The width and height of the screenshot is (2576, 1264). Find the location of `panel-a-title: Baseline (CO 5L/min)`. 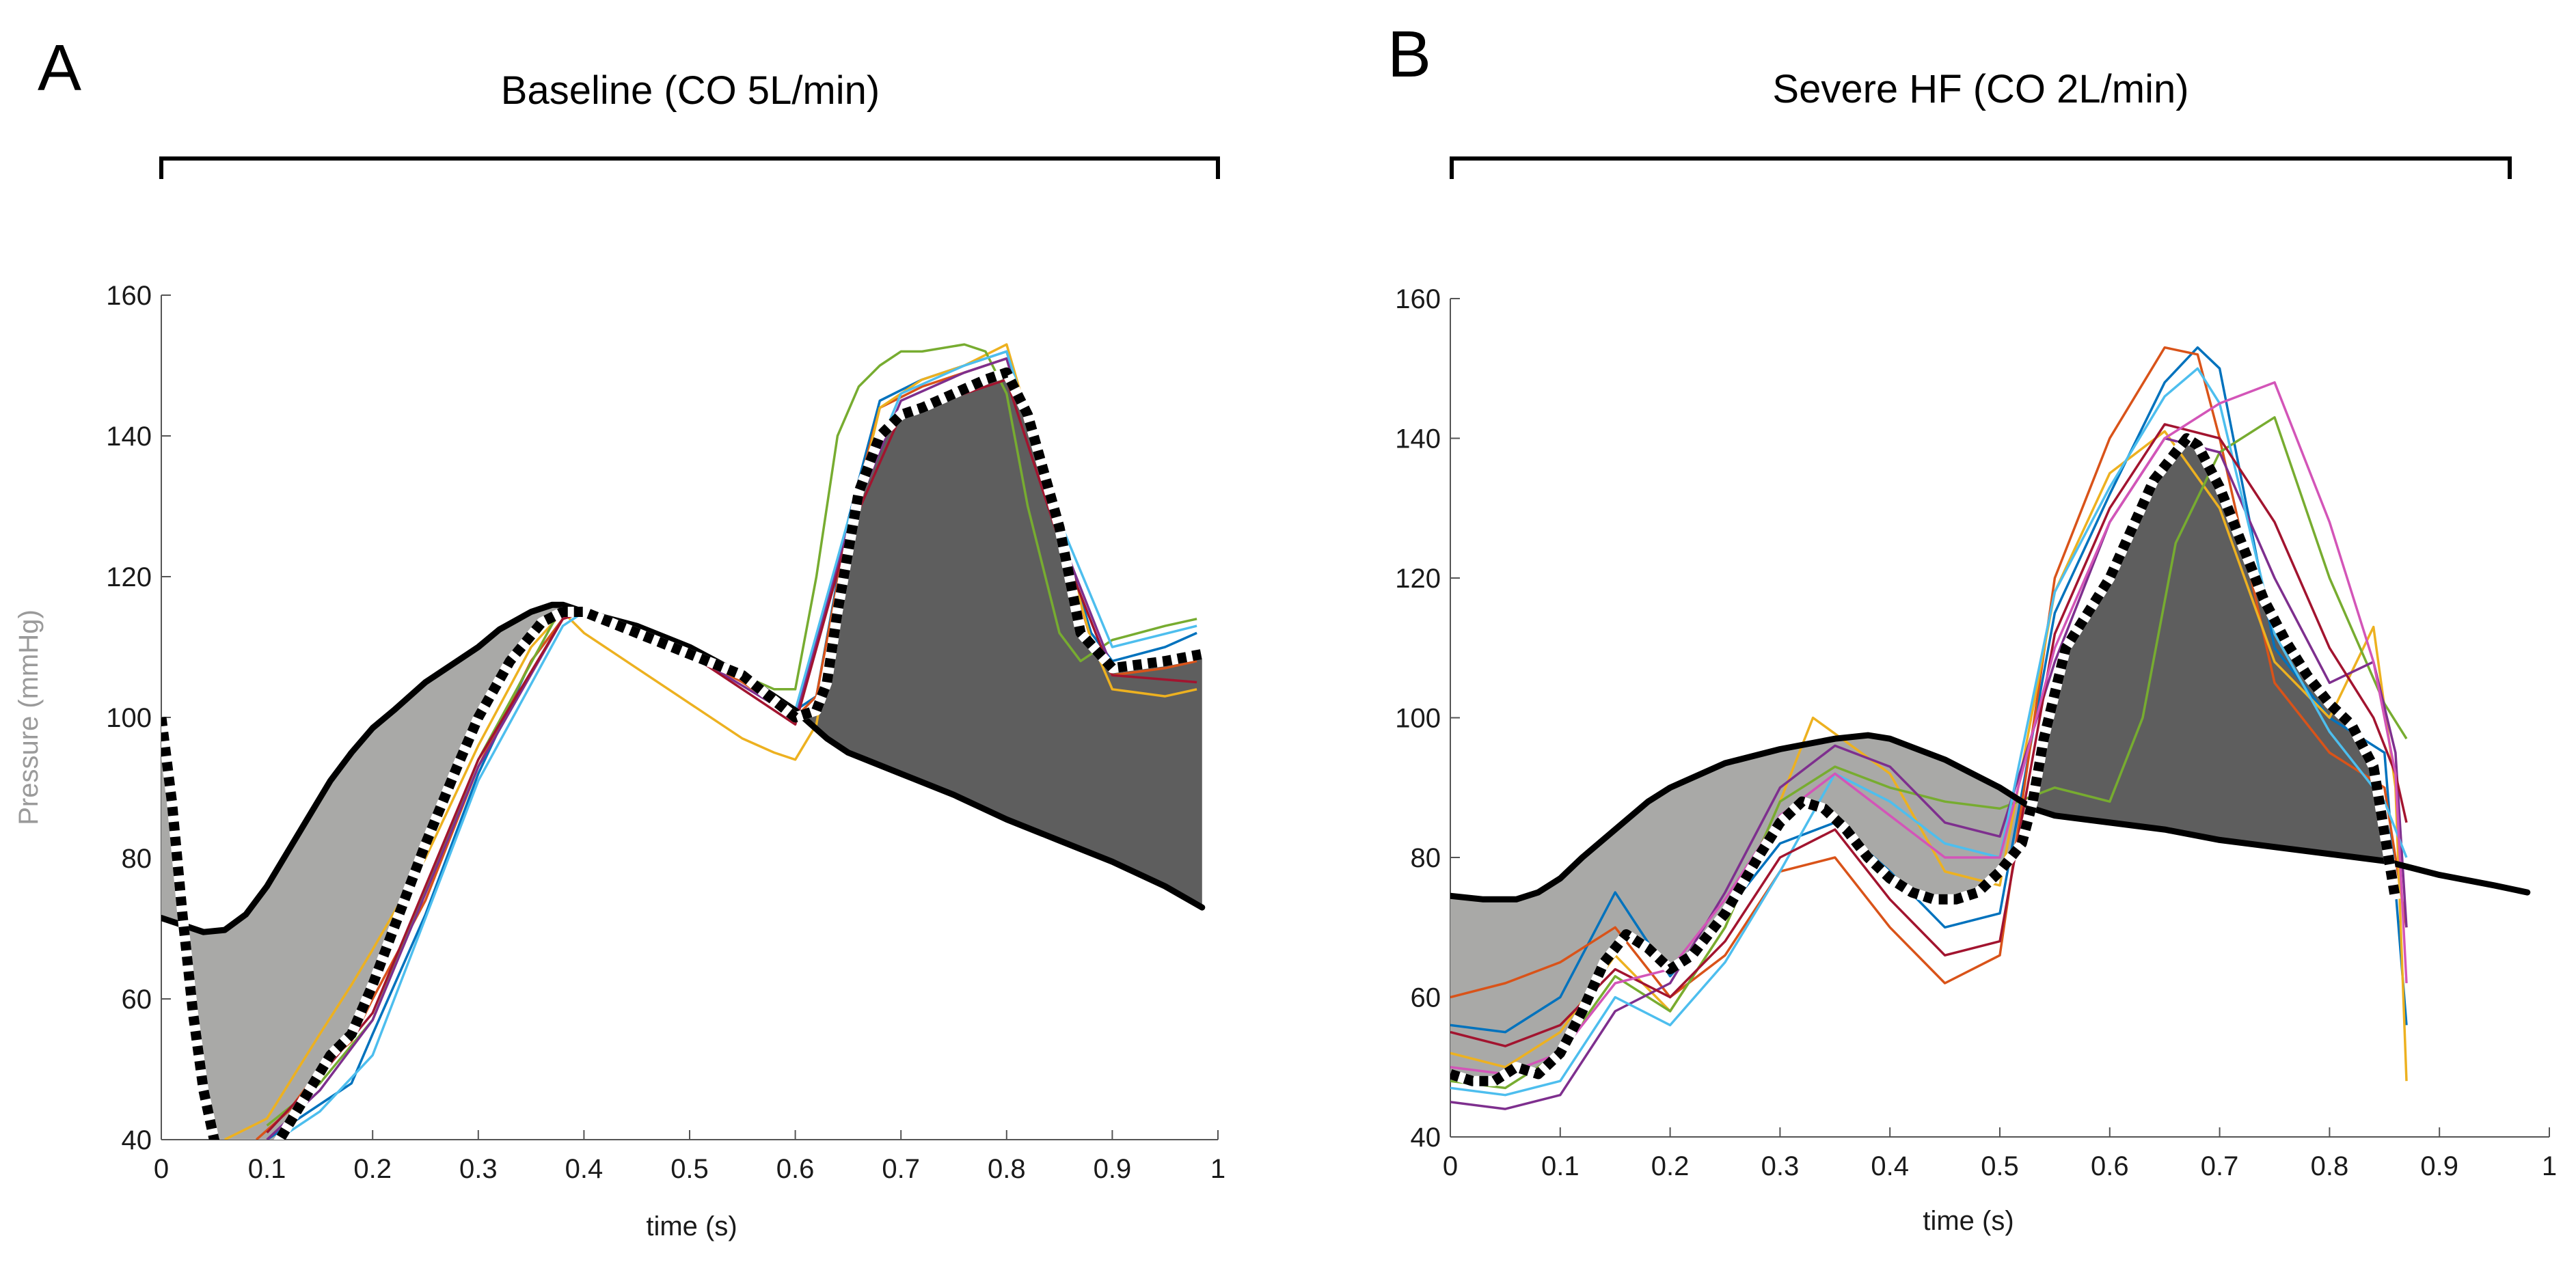

panel-a-title: Baseline (CO 5L/min) is located at coordinates (690, 90).